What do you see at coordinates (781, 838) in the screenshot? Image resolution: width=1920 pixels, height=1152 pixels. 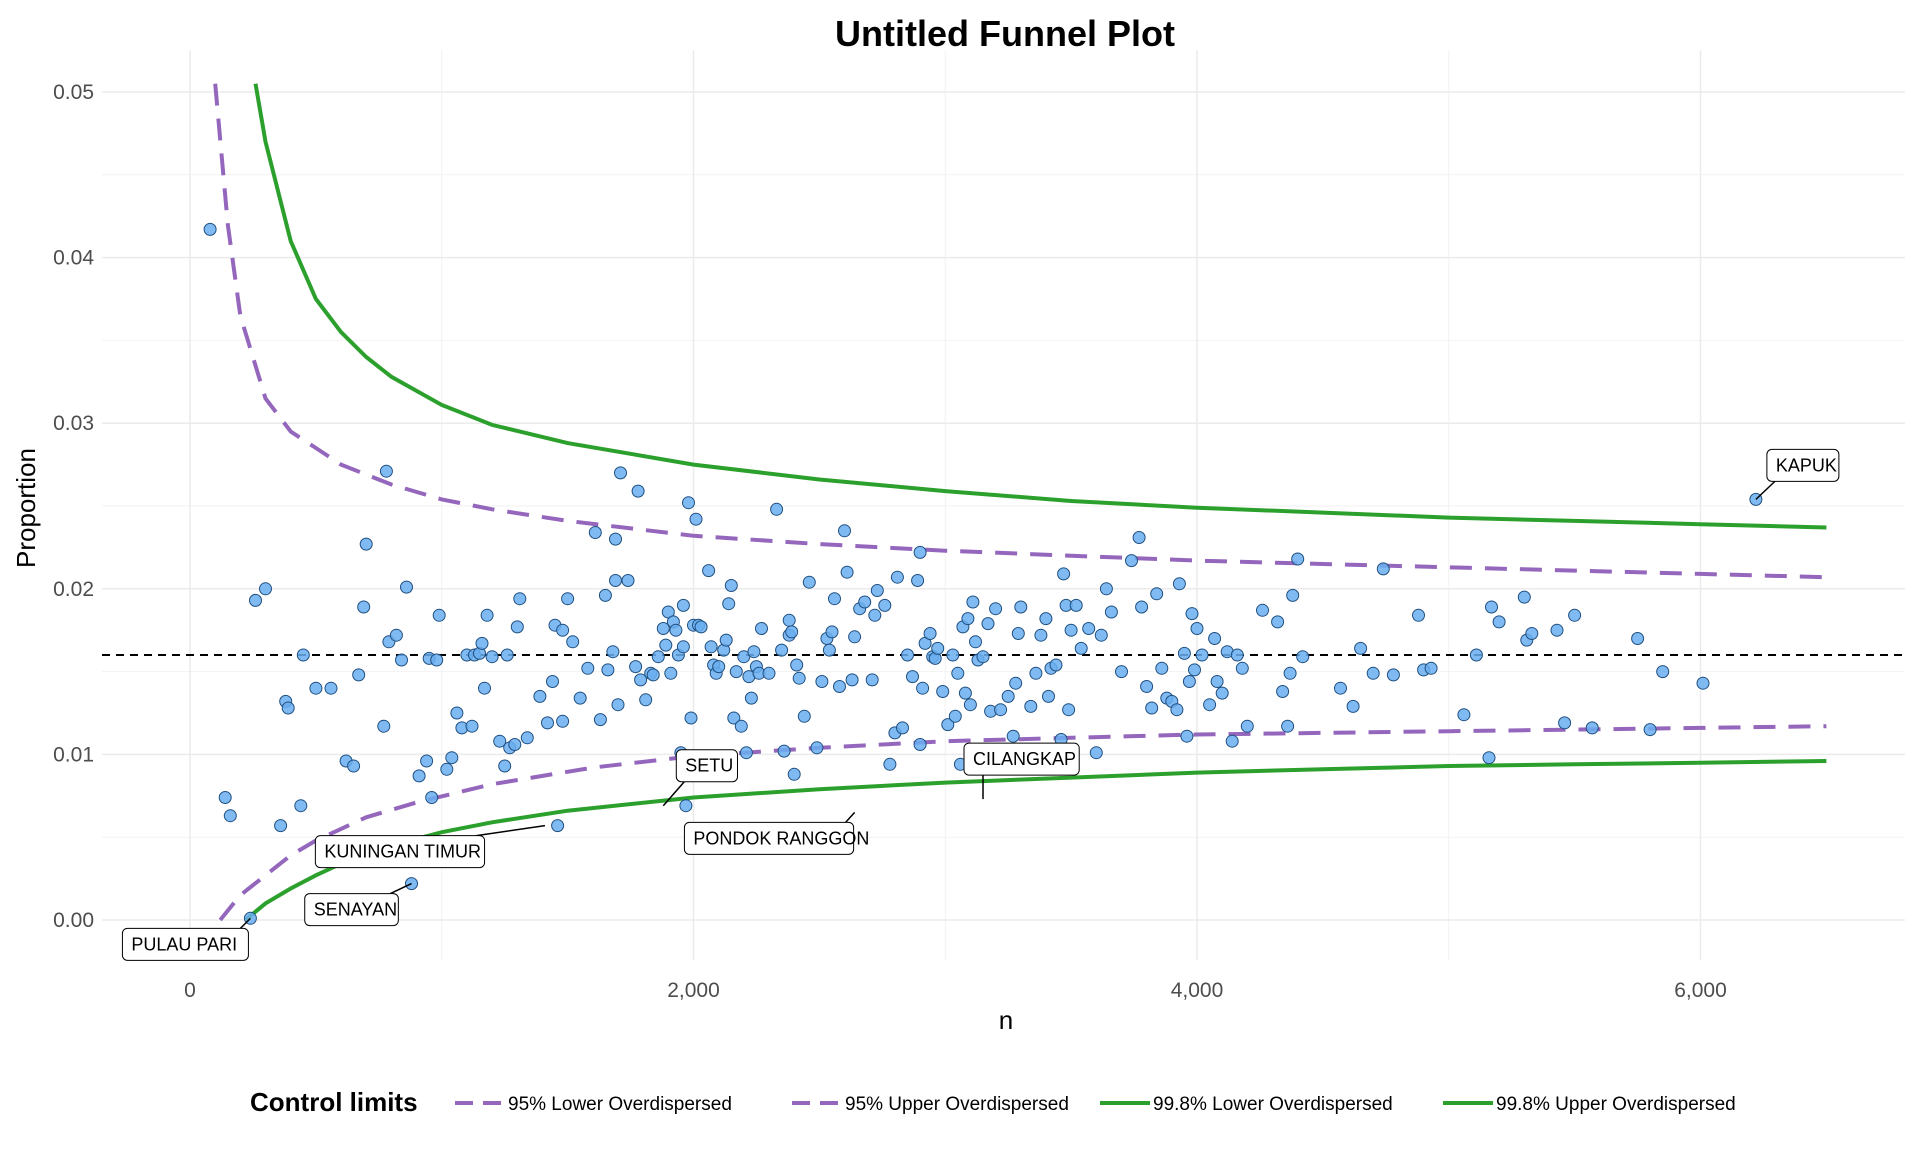 I see `annotation-label: PONDOK RANGGON` at bounding box center [781, 838].